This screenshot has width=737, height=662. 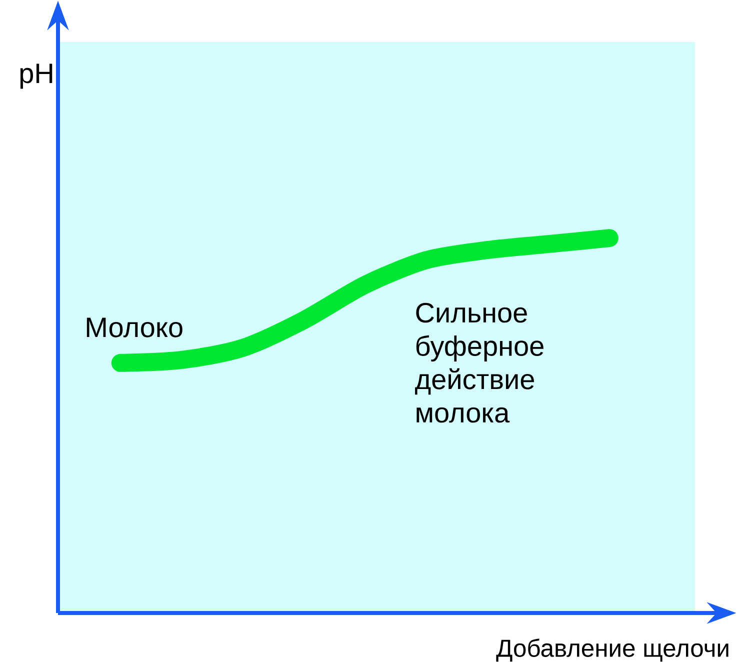 I want to click on x-axis-title: Добавление щелочи, so click(x=612, y=650).